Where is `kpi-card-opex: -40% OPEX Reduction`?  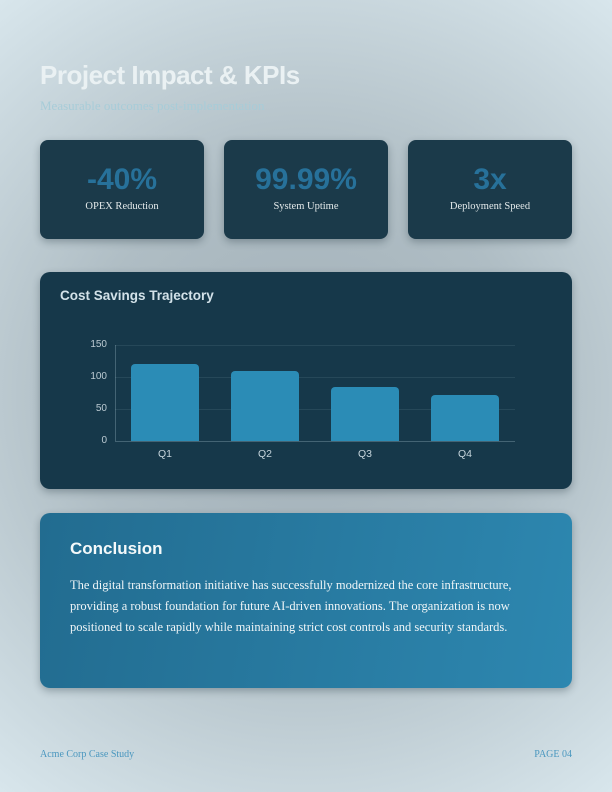
kpi-card-opex: -40% OPEX Reduction is located at coordinates (122, 189).